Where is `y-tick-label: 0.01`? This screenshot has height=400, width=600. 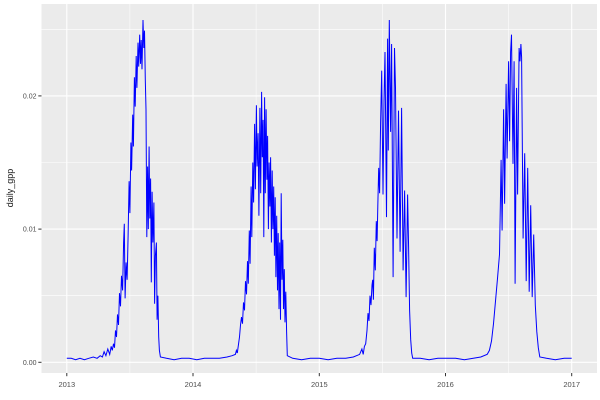
y-tick-label: 0.01 is located at coordinates (30, 230).